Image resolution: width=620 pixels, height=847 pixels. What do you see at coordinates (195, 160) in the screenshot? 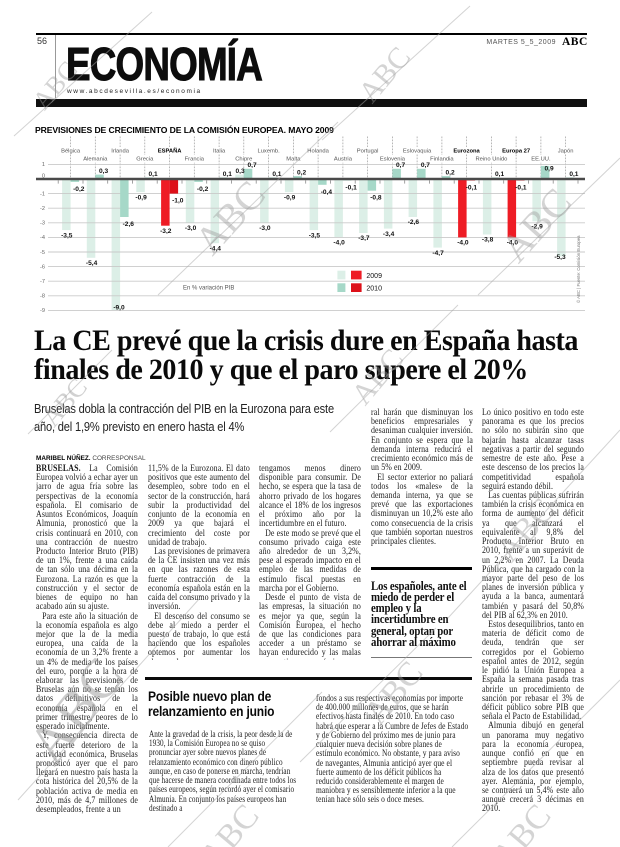
I see `svg-text: Francia` at bounding box center [195, 160].